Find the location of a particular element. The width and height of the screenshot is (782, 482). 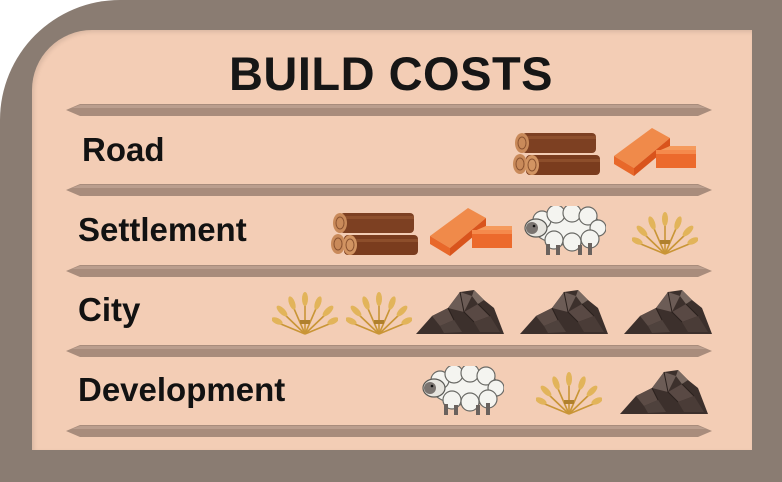

row-label-development: Development is located at coordinates (182, 389).